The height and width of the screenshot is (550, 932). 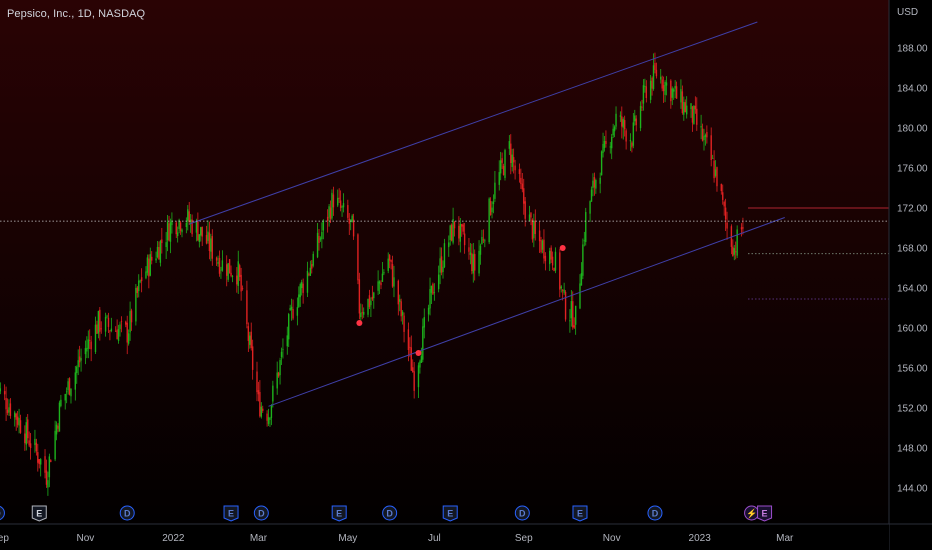 What do you see at coordinates (912, 89) in the screenshot?
I see `price-tick-label: 184.00` at bounding box center [912, 89].